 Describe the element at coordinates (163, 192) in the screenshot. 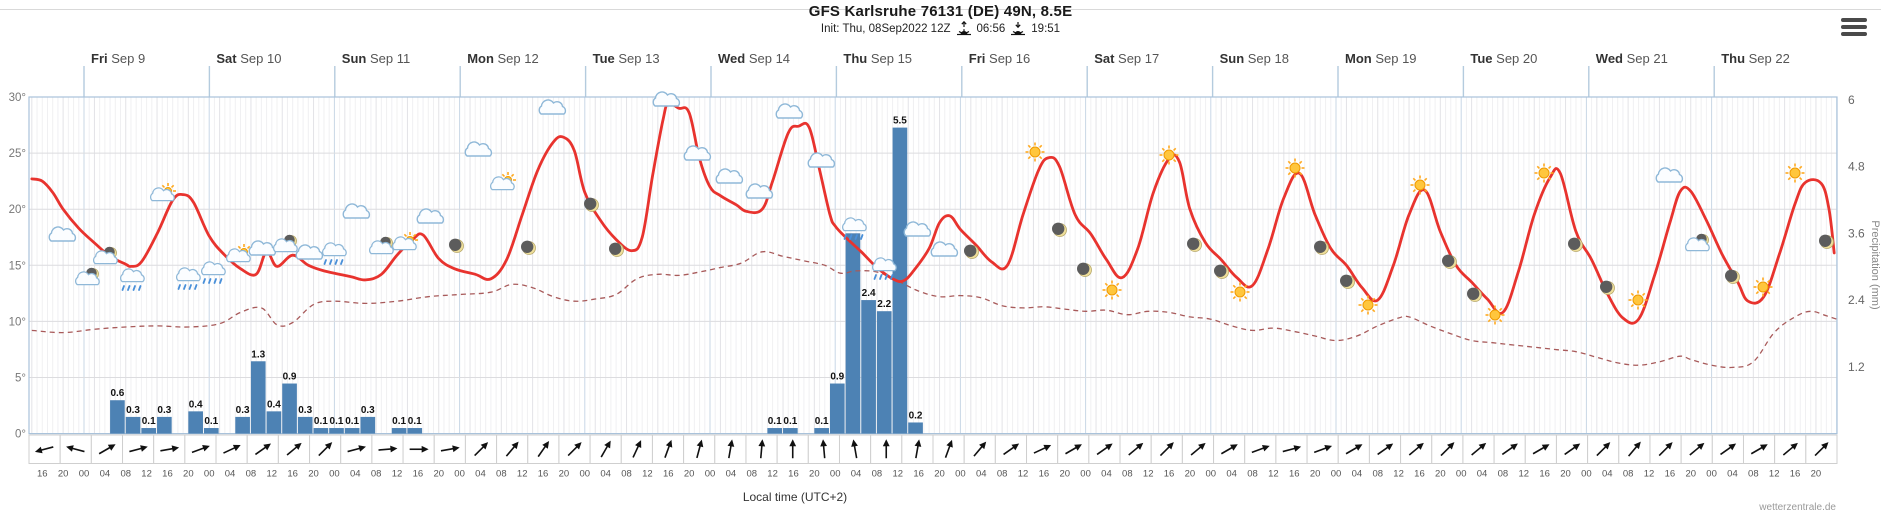

I see `sun-cloud-icon` at that location.